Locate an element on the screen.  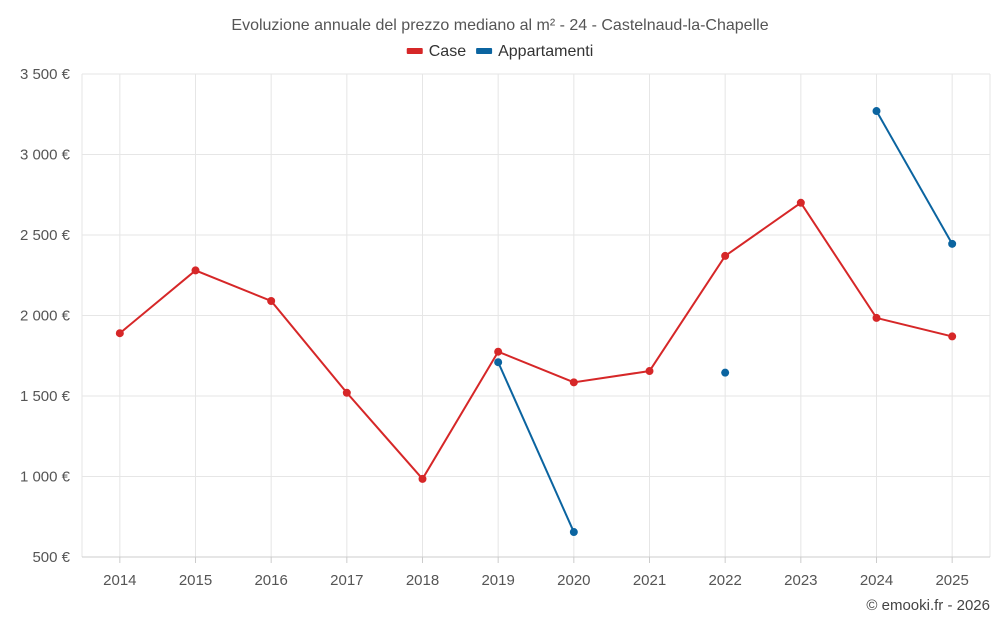
legend-item-case: Case is located at coordinates (436, 51).